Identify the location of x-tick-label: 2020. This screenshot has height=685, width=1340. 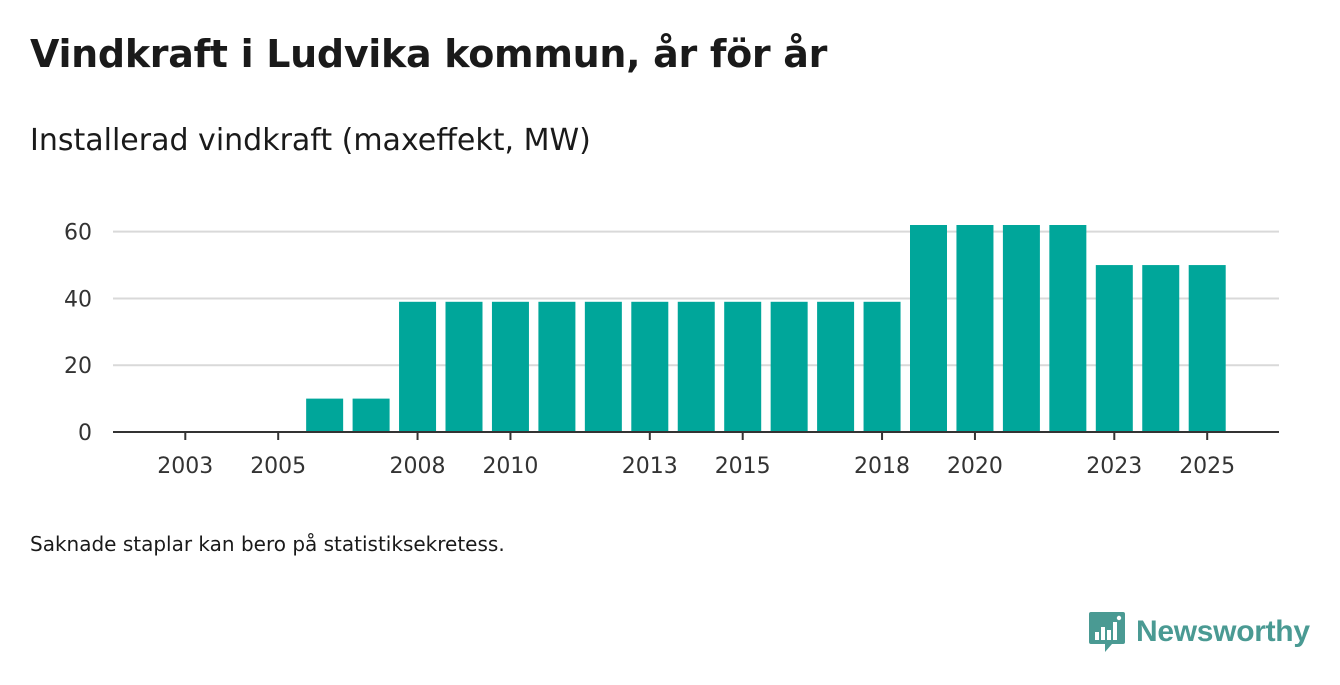
(975, 466).